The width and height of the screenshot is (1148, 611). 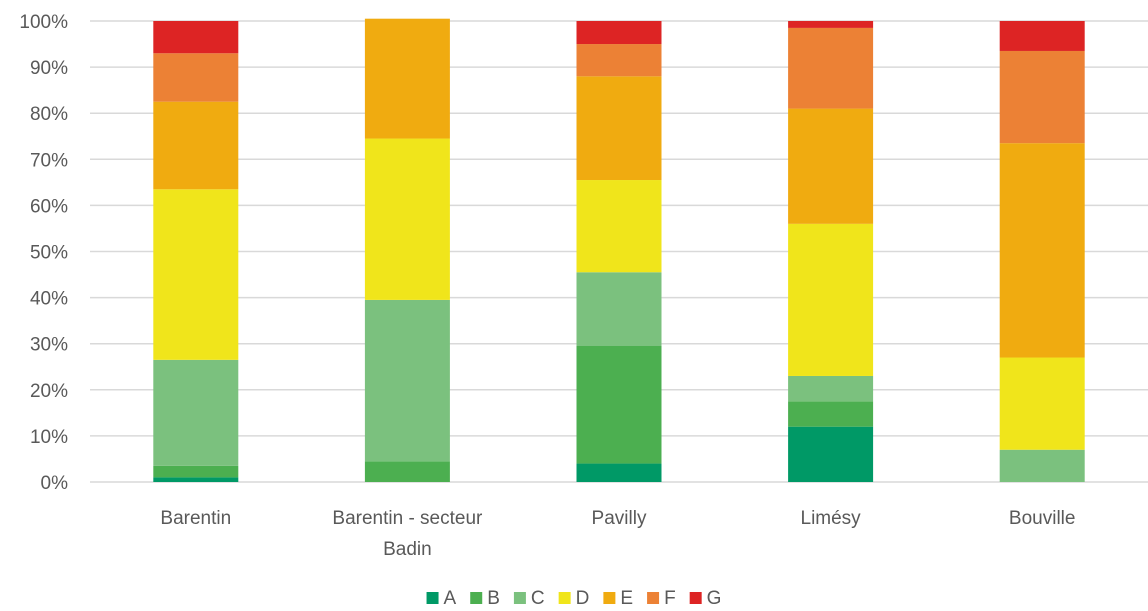 What do you see at coordinates (49, 391) in the screenshot?
I see `y-tick-label: 20%` at bounding box center [49, 391].